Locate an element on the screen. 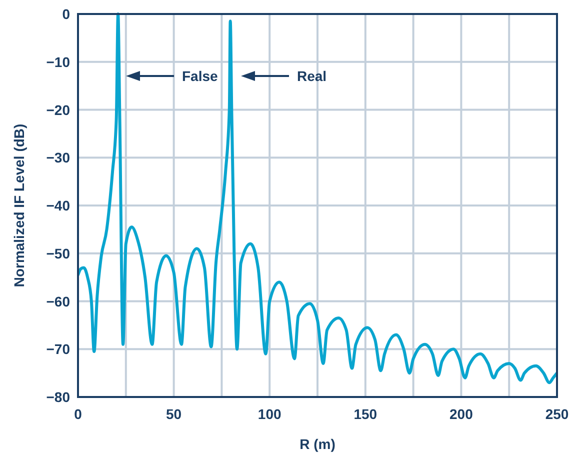 This screenshot has width=577, height=457. y-tick-label: −50 is located at coordinates (58, 253).